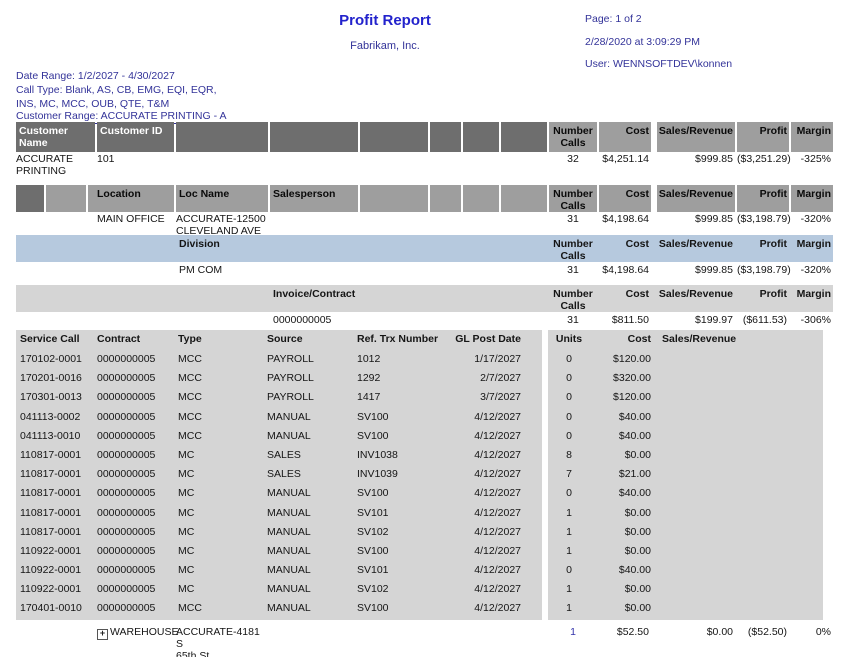  I want to click on profit-header: Profit, so click(773, 294).